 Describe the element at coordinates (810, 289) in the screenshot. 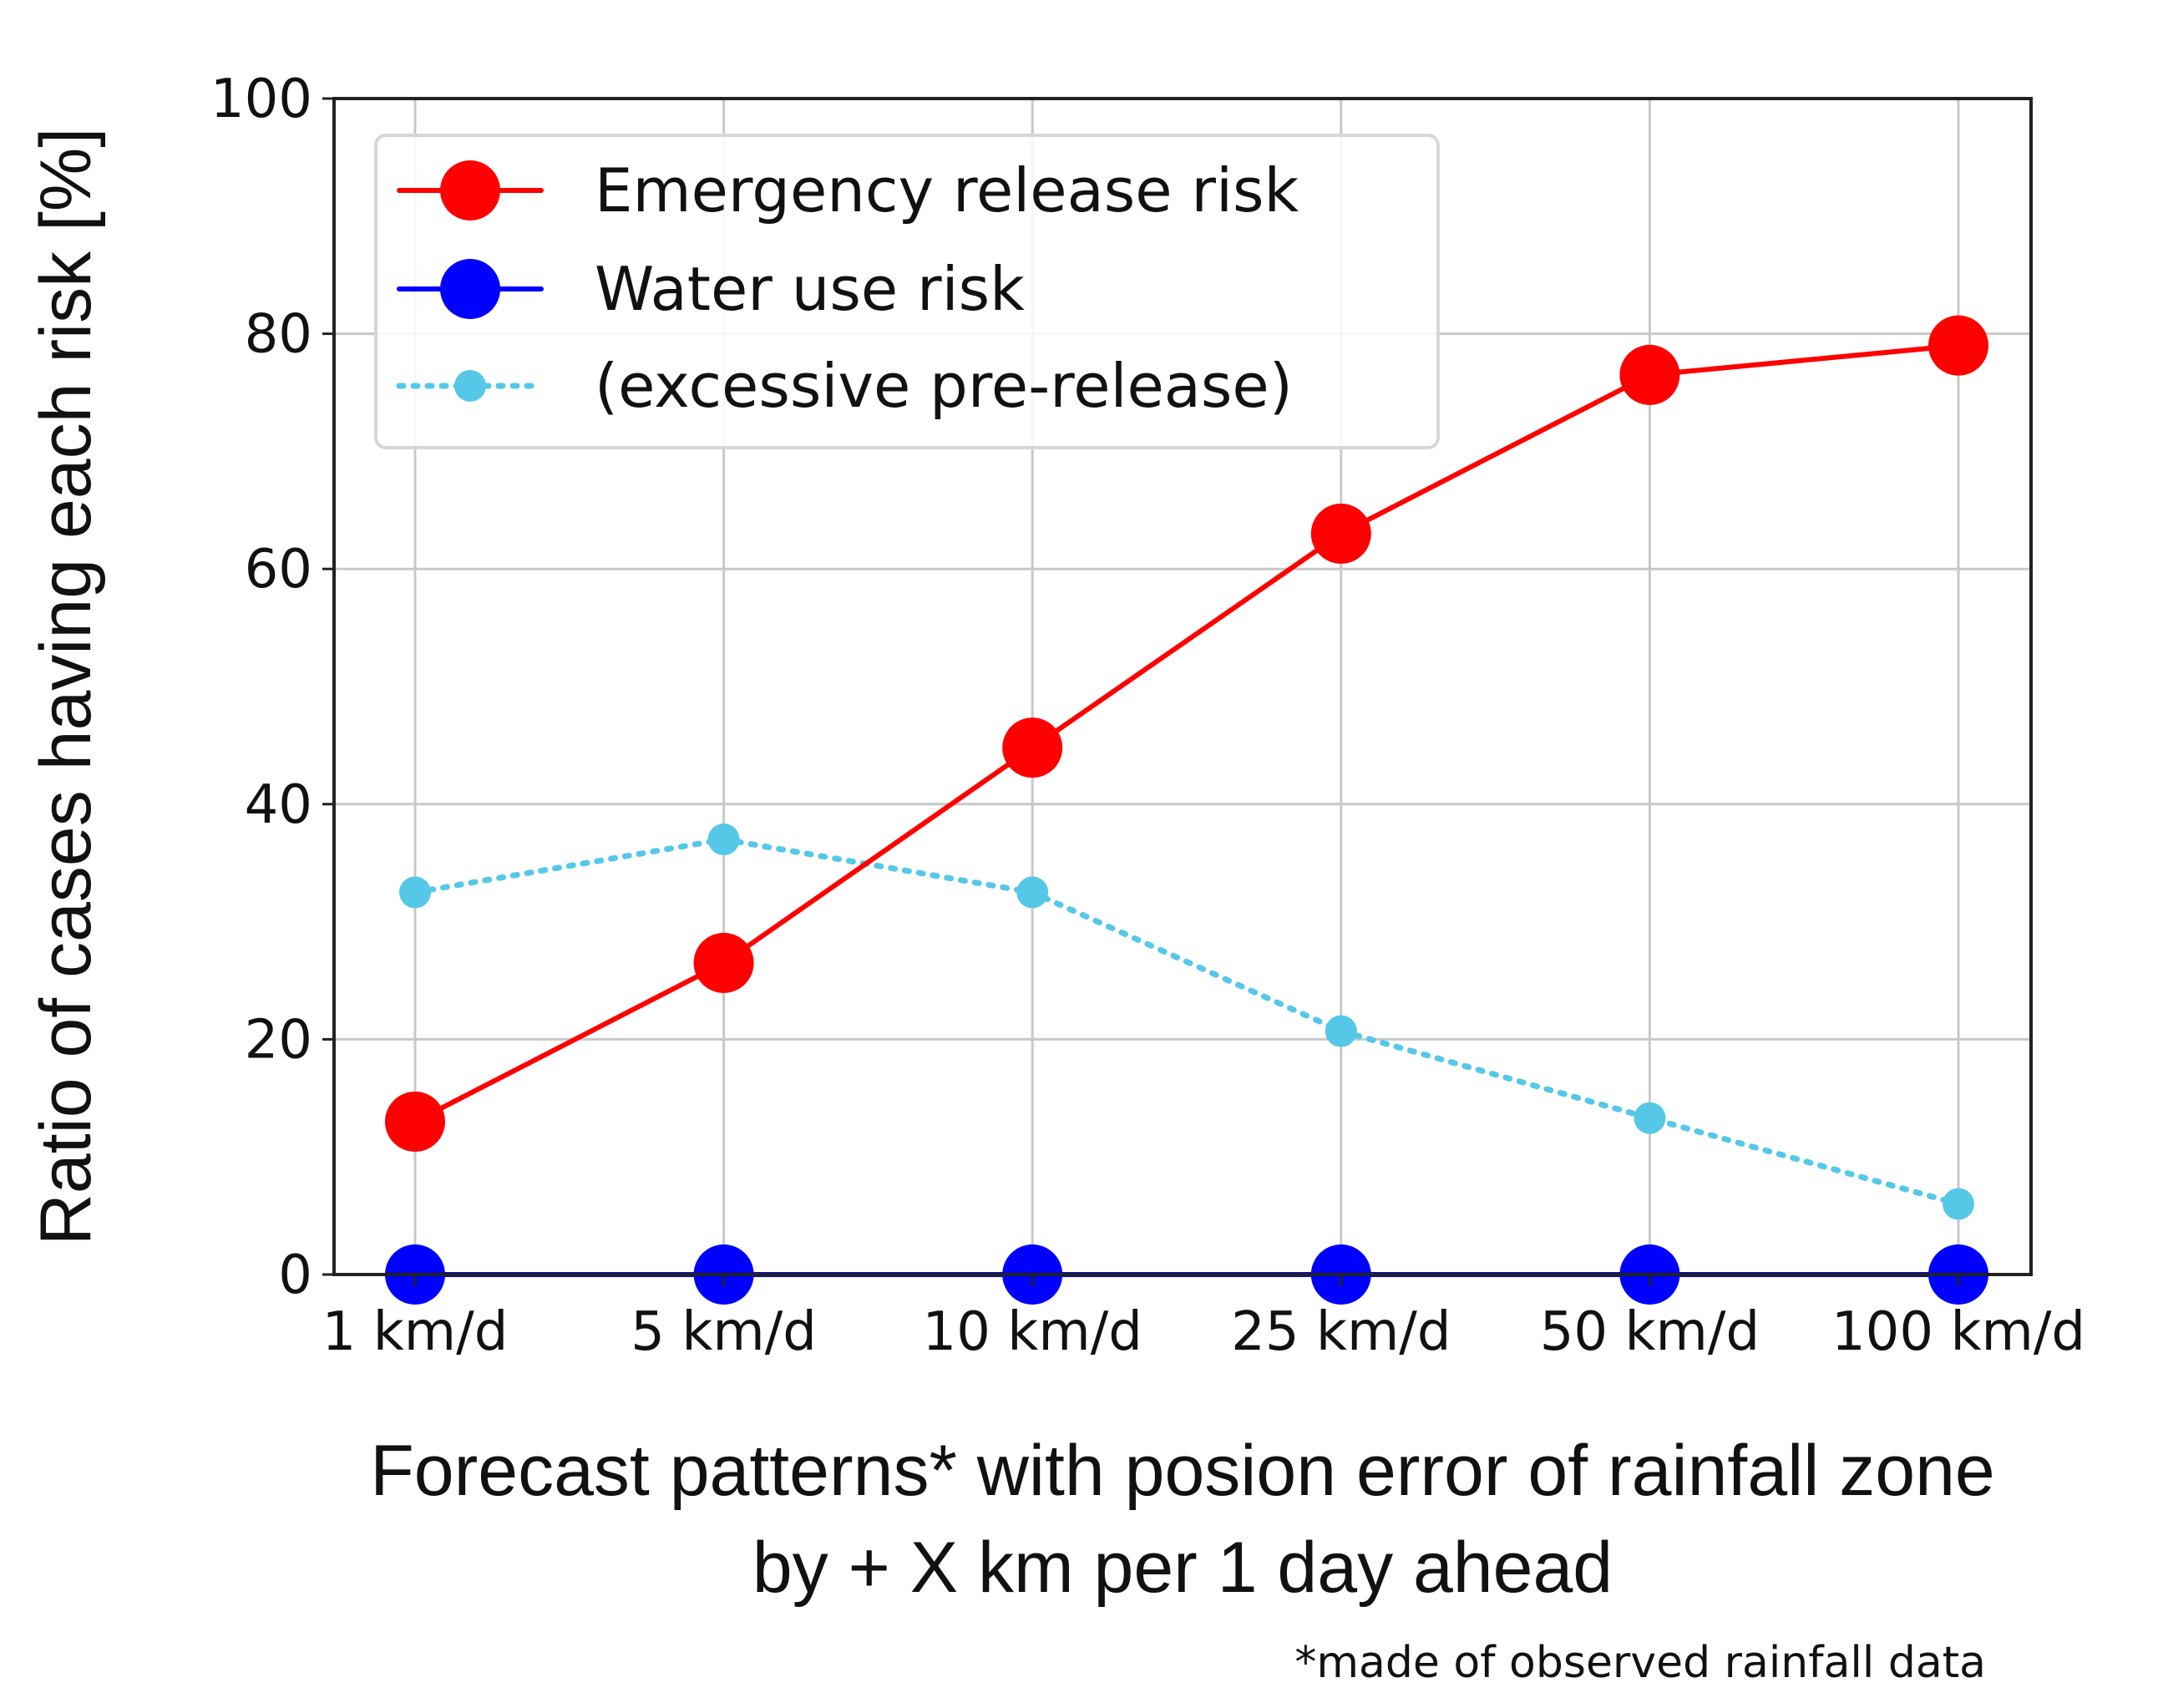

I see `legend-label-1: Water use risk` at that location.